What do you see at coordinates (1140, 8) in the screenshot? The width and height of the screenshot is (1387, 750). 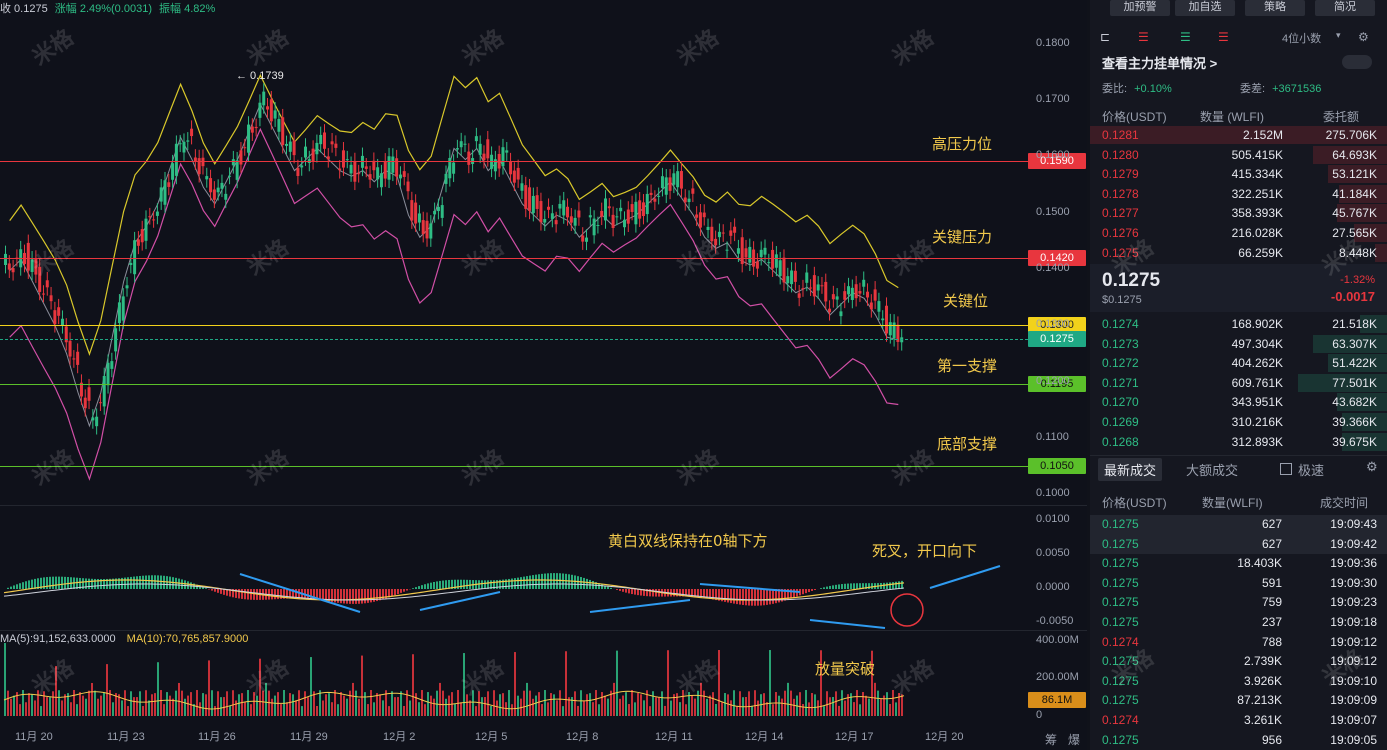 I see `alert-button: 加预警` at bounding box center [1140, 8].